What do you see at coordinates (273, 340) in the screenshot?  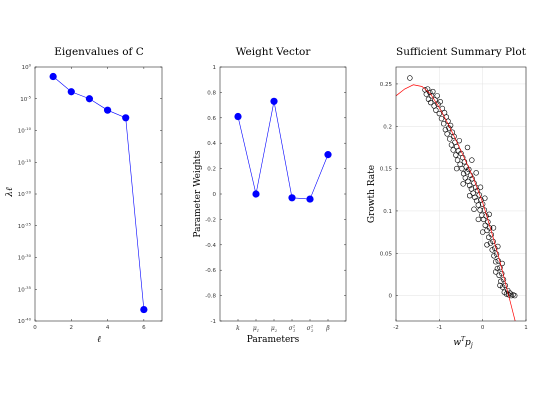 I see `weight-vector-xlabel: Parameters` at bounding box center [273, 340].